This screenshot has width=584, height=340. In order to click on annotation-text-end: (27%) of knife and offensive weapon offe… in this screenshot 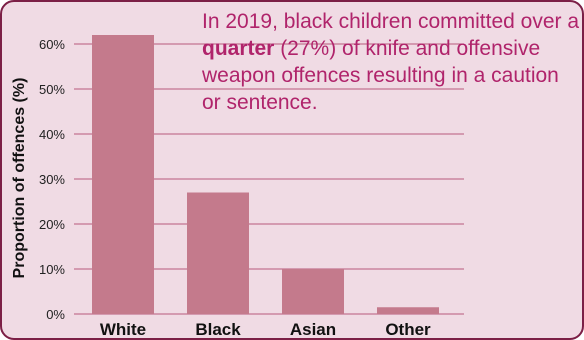, I will do `click(380, 75)`.